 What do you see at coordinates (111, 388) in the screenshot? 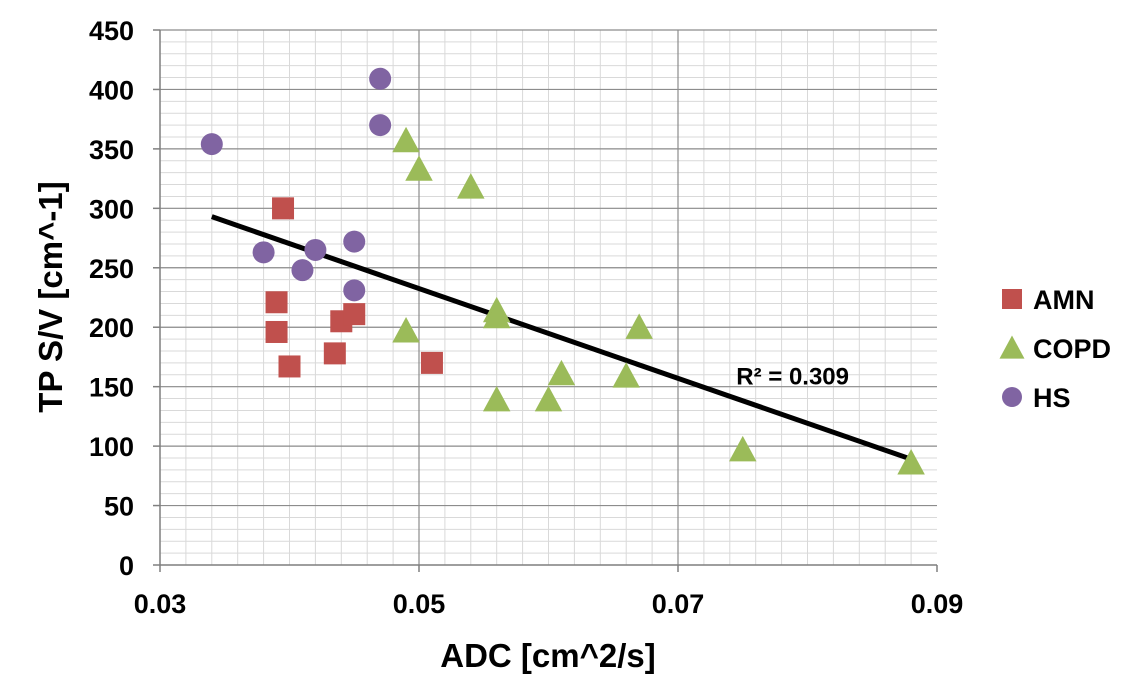
I see `y-tick-label: 150` at bounding box center [111, 388].